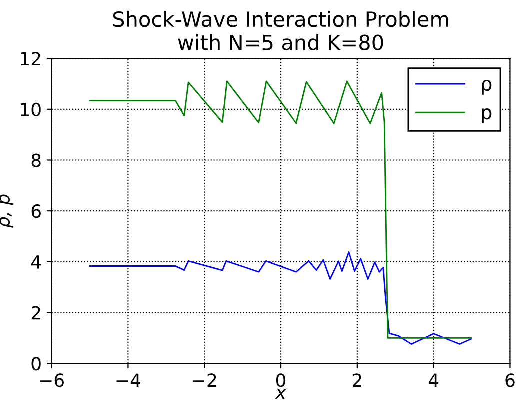 Image resolution: width=518 pixels, height=404 pixels. Describe the element at coordinates (128, 381) in the screenshot. I see `x-tick-label: −4` at that location.